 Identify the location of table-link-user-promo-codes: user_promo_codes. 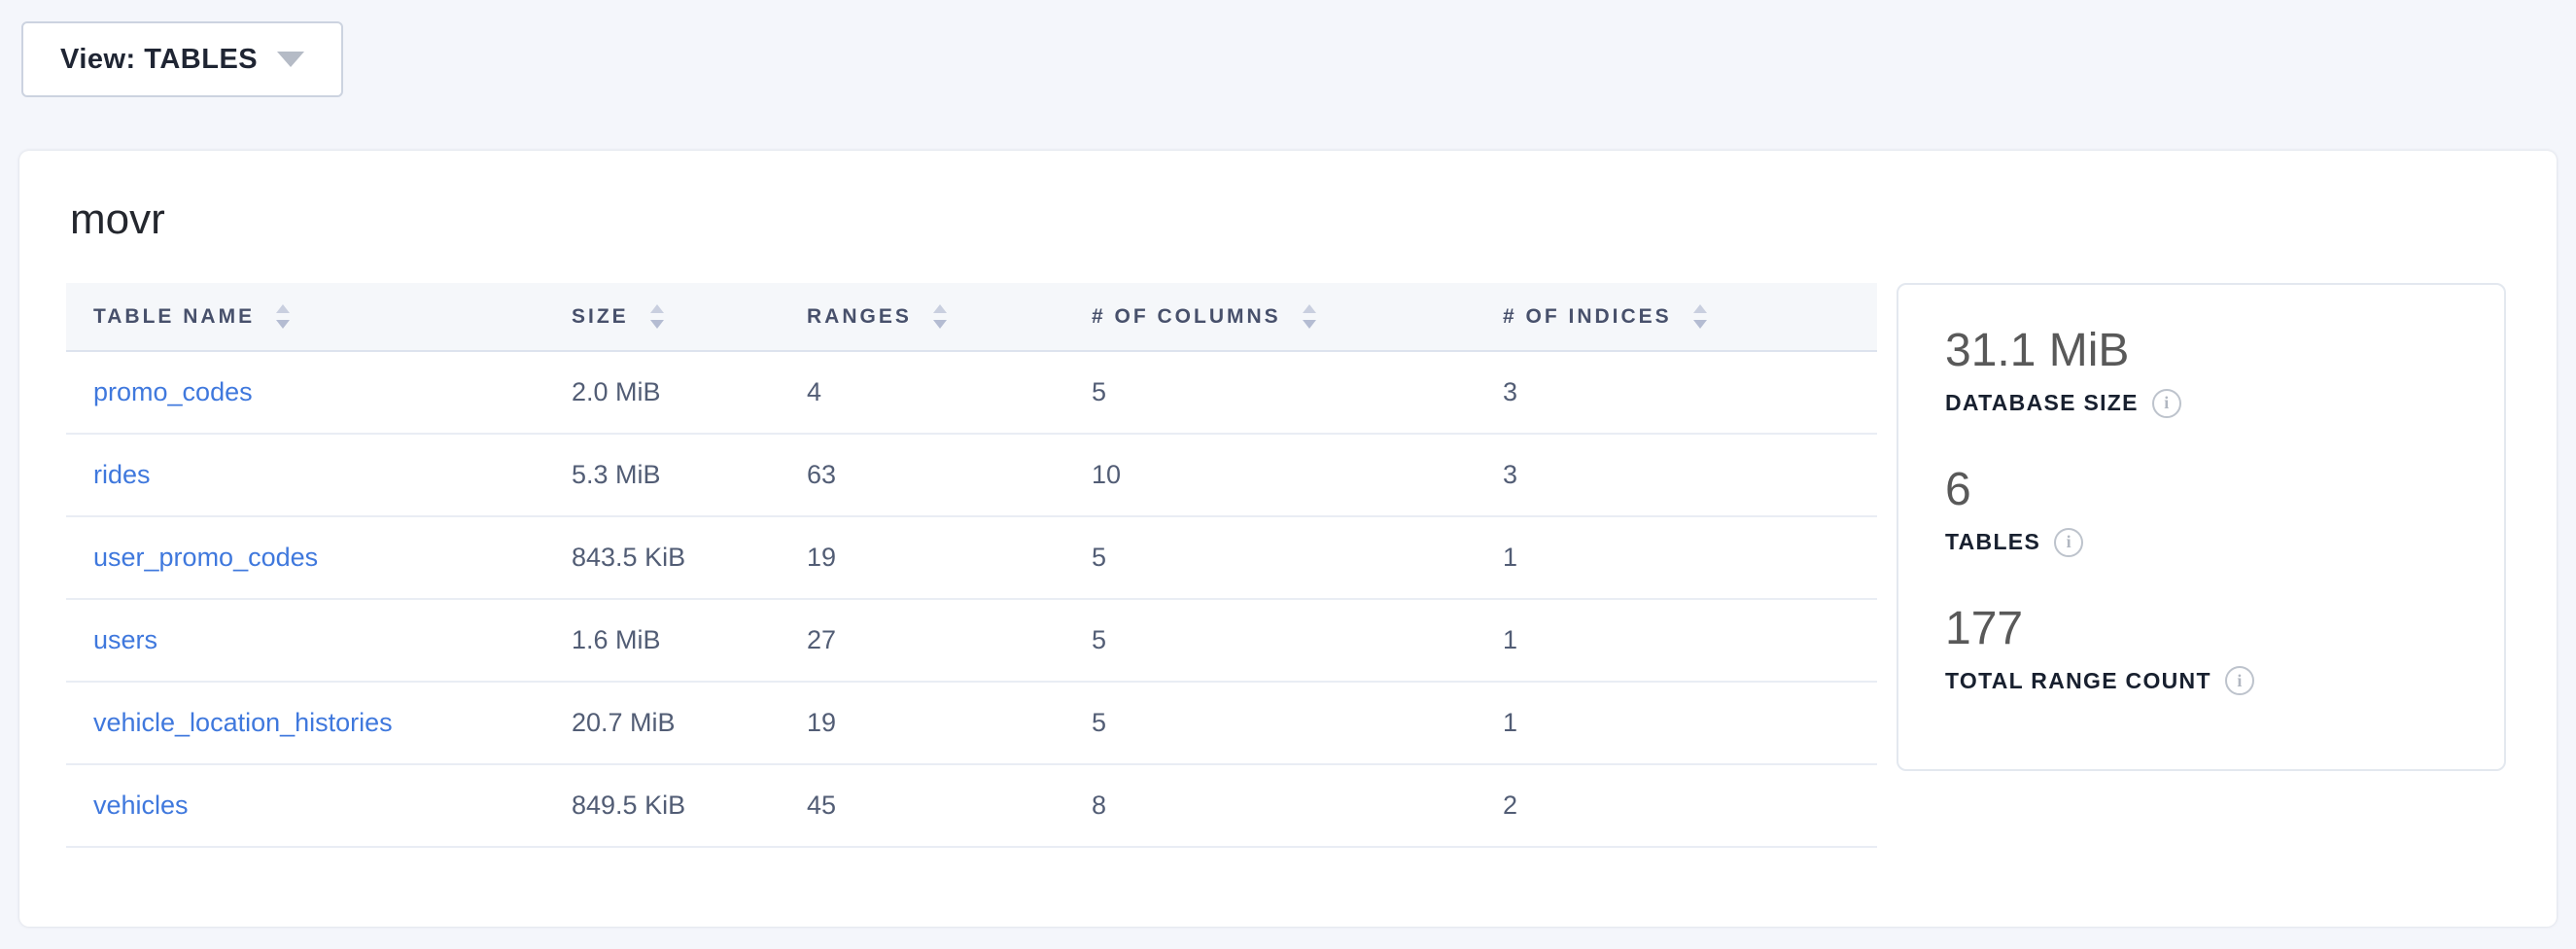
(206, 558).